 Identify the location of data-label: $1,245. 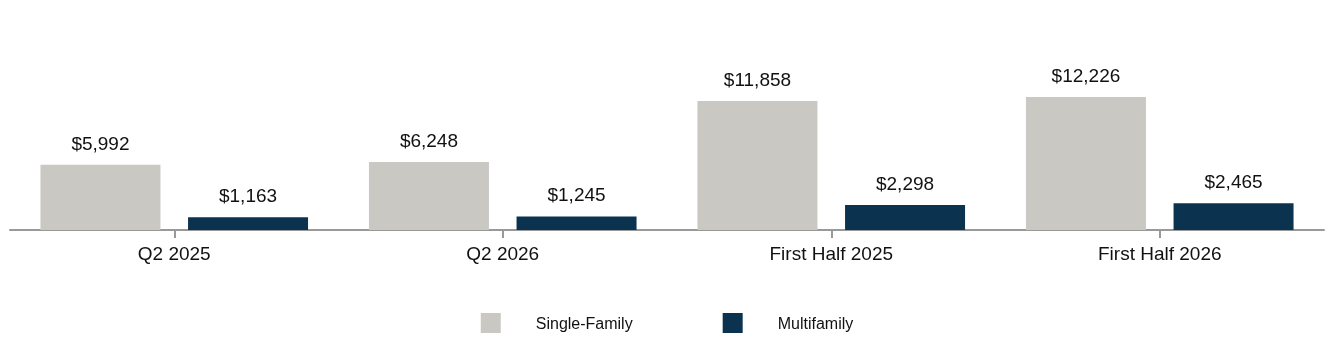
(576, 195).